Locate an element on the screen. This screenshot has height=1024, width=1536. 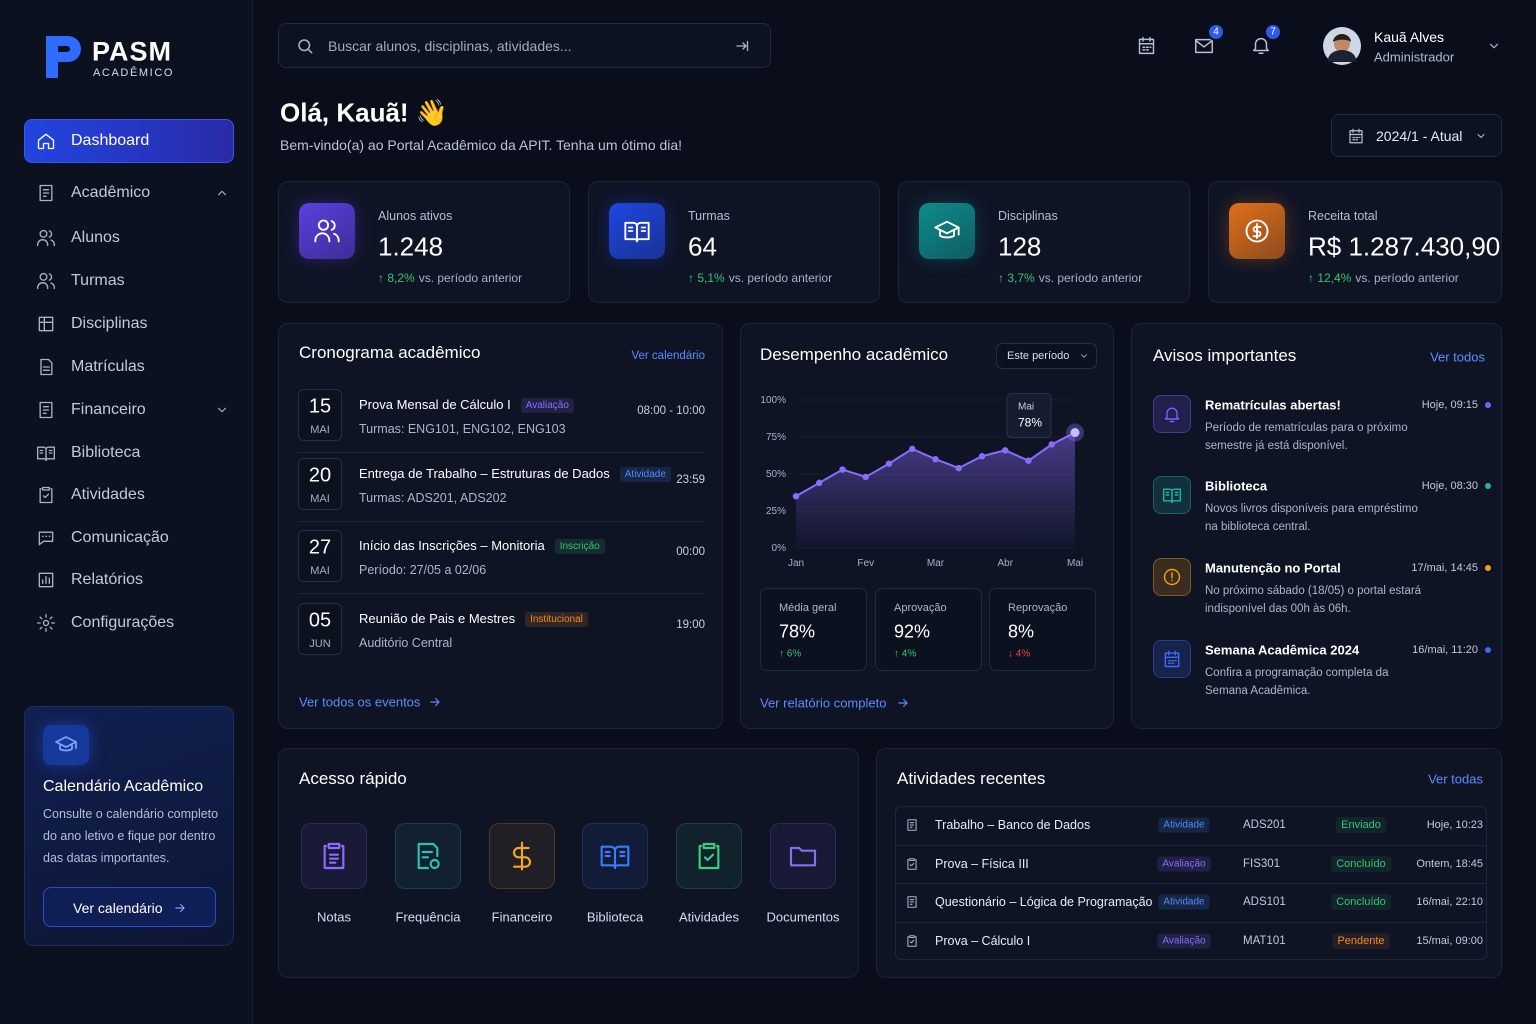
nav-item: Acadêmico is located at coordinates (111, 192).